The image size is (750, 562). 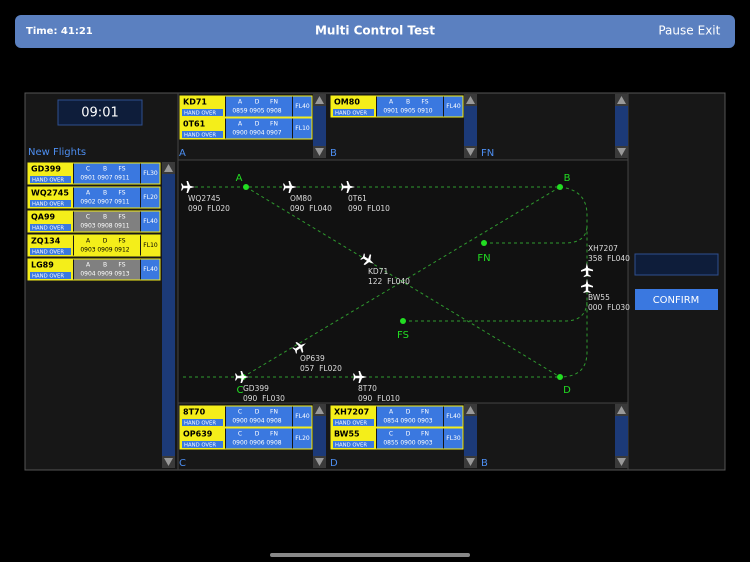 I want to click on aircraft-info: 090 FL040, so click(x=311, y=208).